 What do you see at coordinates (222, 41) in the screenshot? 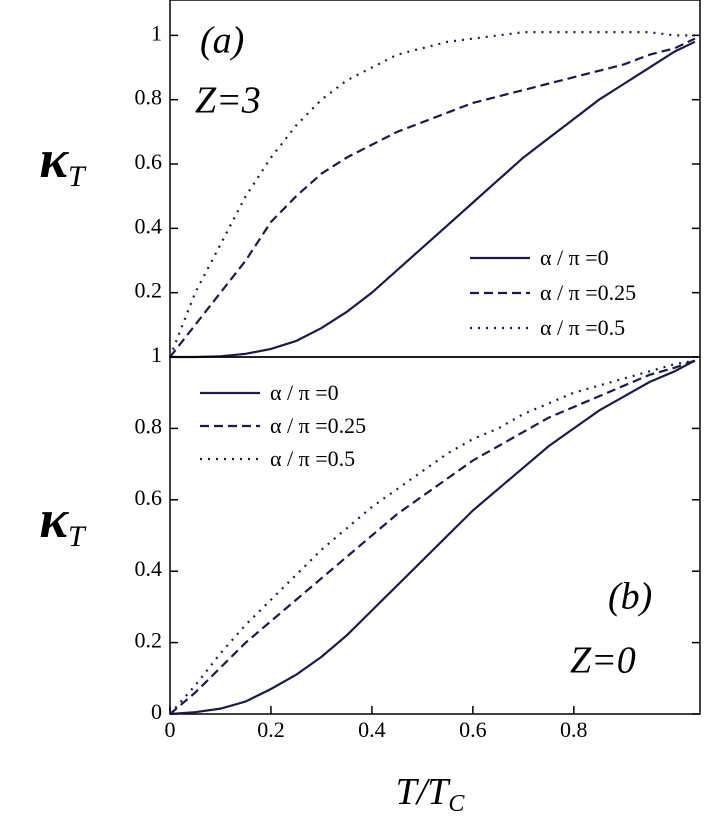
I see `annotation: (a)` at bounding box center [222, 41].